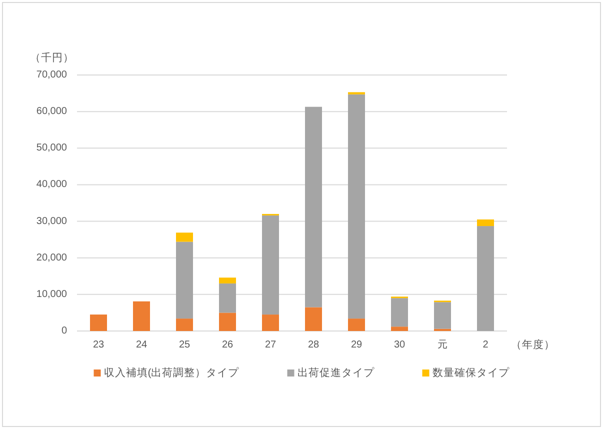  Describe the element at coordinates (471, 373) in the screenshot. I see `legend-label: 数量確保タイプ` at that location.